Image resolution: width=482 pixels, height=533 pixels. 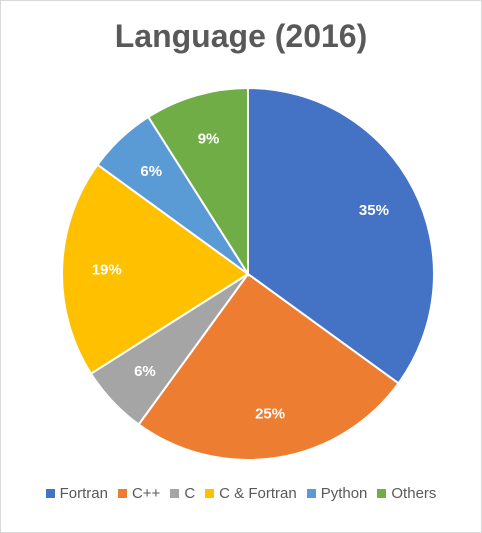 What do you see at coordinates (209, 138) in the screenshot?
I see `data-label: 9%` at bounding box center [209, 138].